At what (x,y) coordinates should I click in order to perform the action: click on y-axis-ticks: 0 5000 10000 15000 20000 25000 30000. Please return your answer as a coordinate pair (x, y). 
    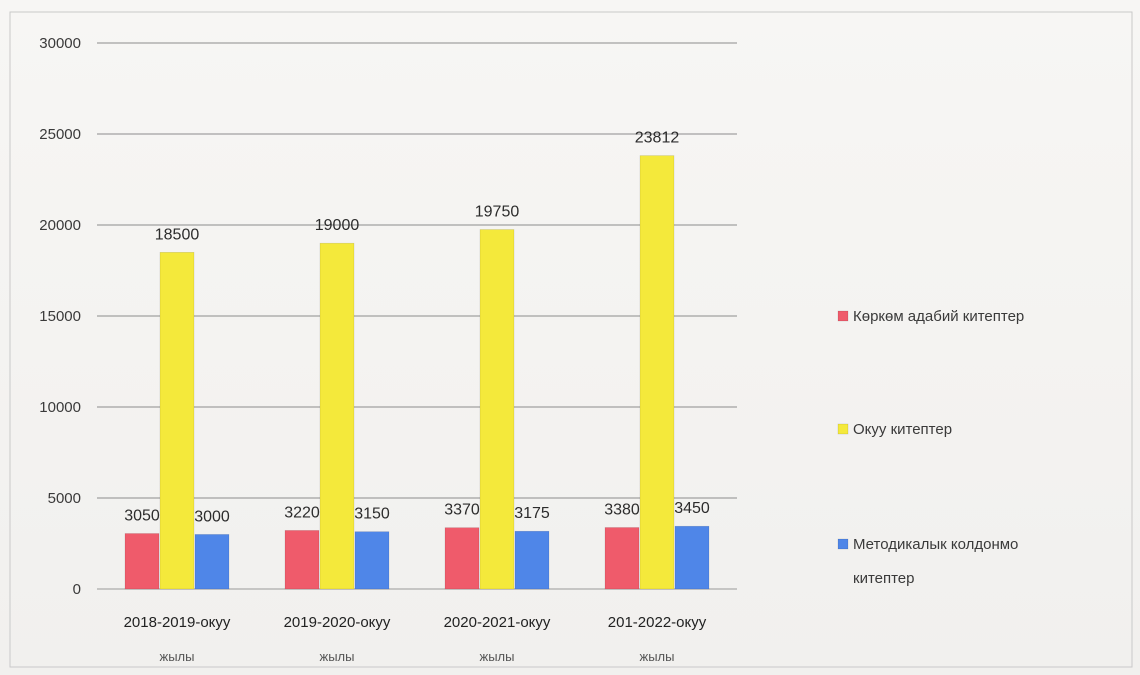
    Looking at the image, I should click on (60, 316).